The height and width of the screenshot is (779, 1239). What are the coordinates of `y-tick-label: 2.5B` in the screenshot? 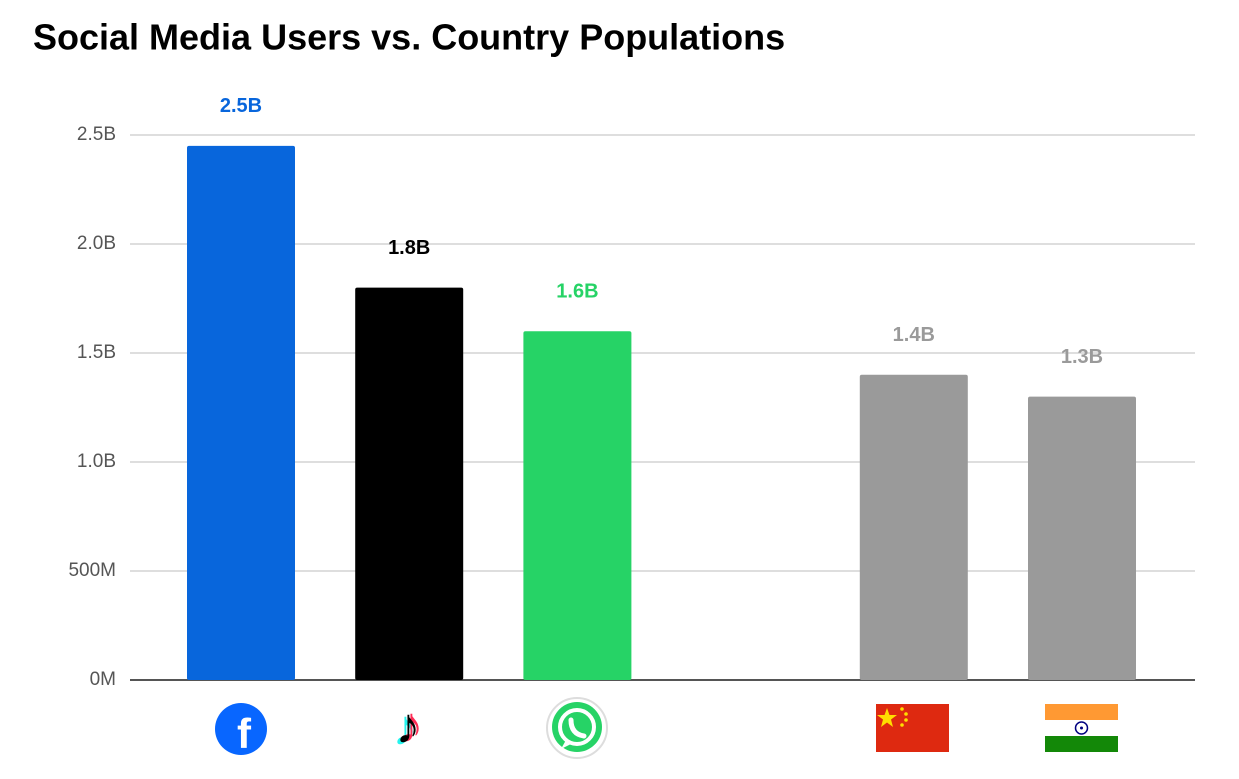 It's located at (96, 134).